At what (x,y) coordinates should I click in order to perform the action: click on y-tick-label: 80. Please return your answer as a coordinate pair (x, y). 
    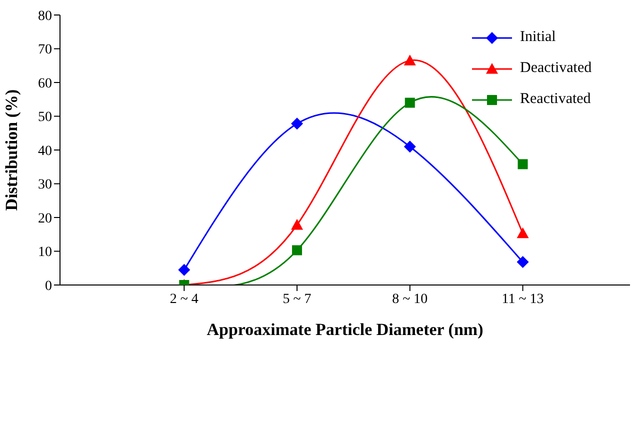
    Looking at the image, I should click on (45, 16).